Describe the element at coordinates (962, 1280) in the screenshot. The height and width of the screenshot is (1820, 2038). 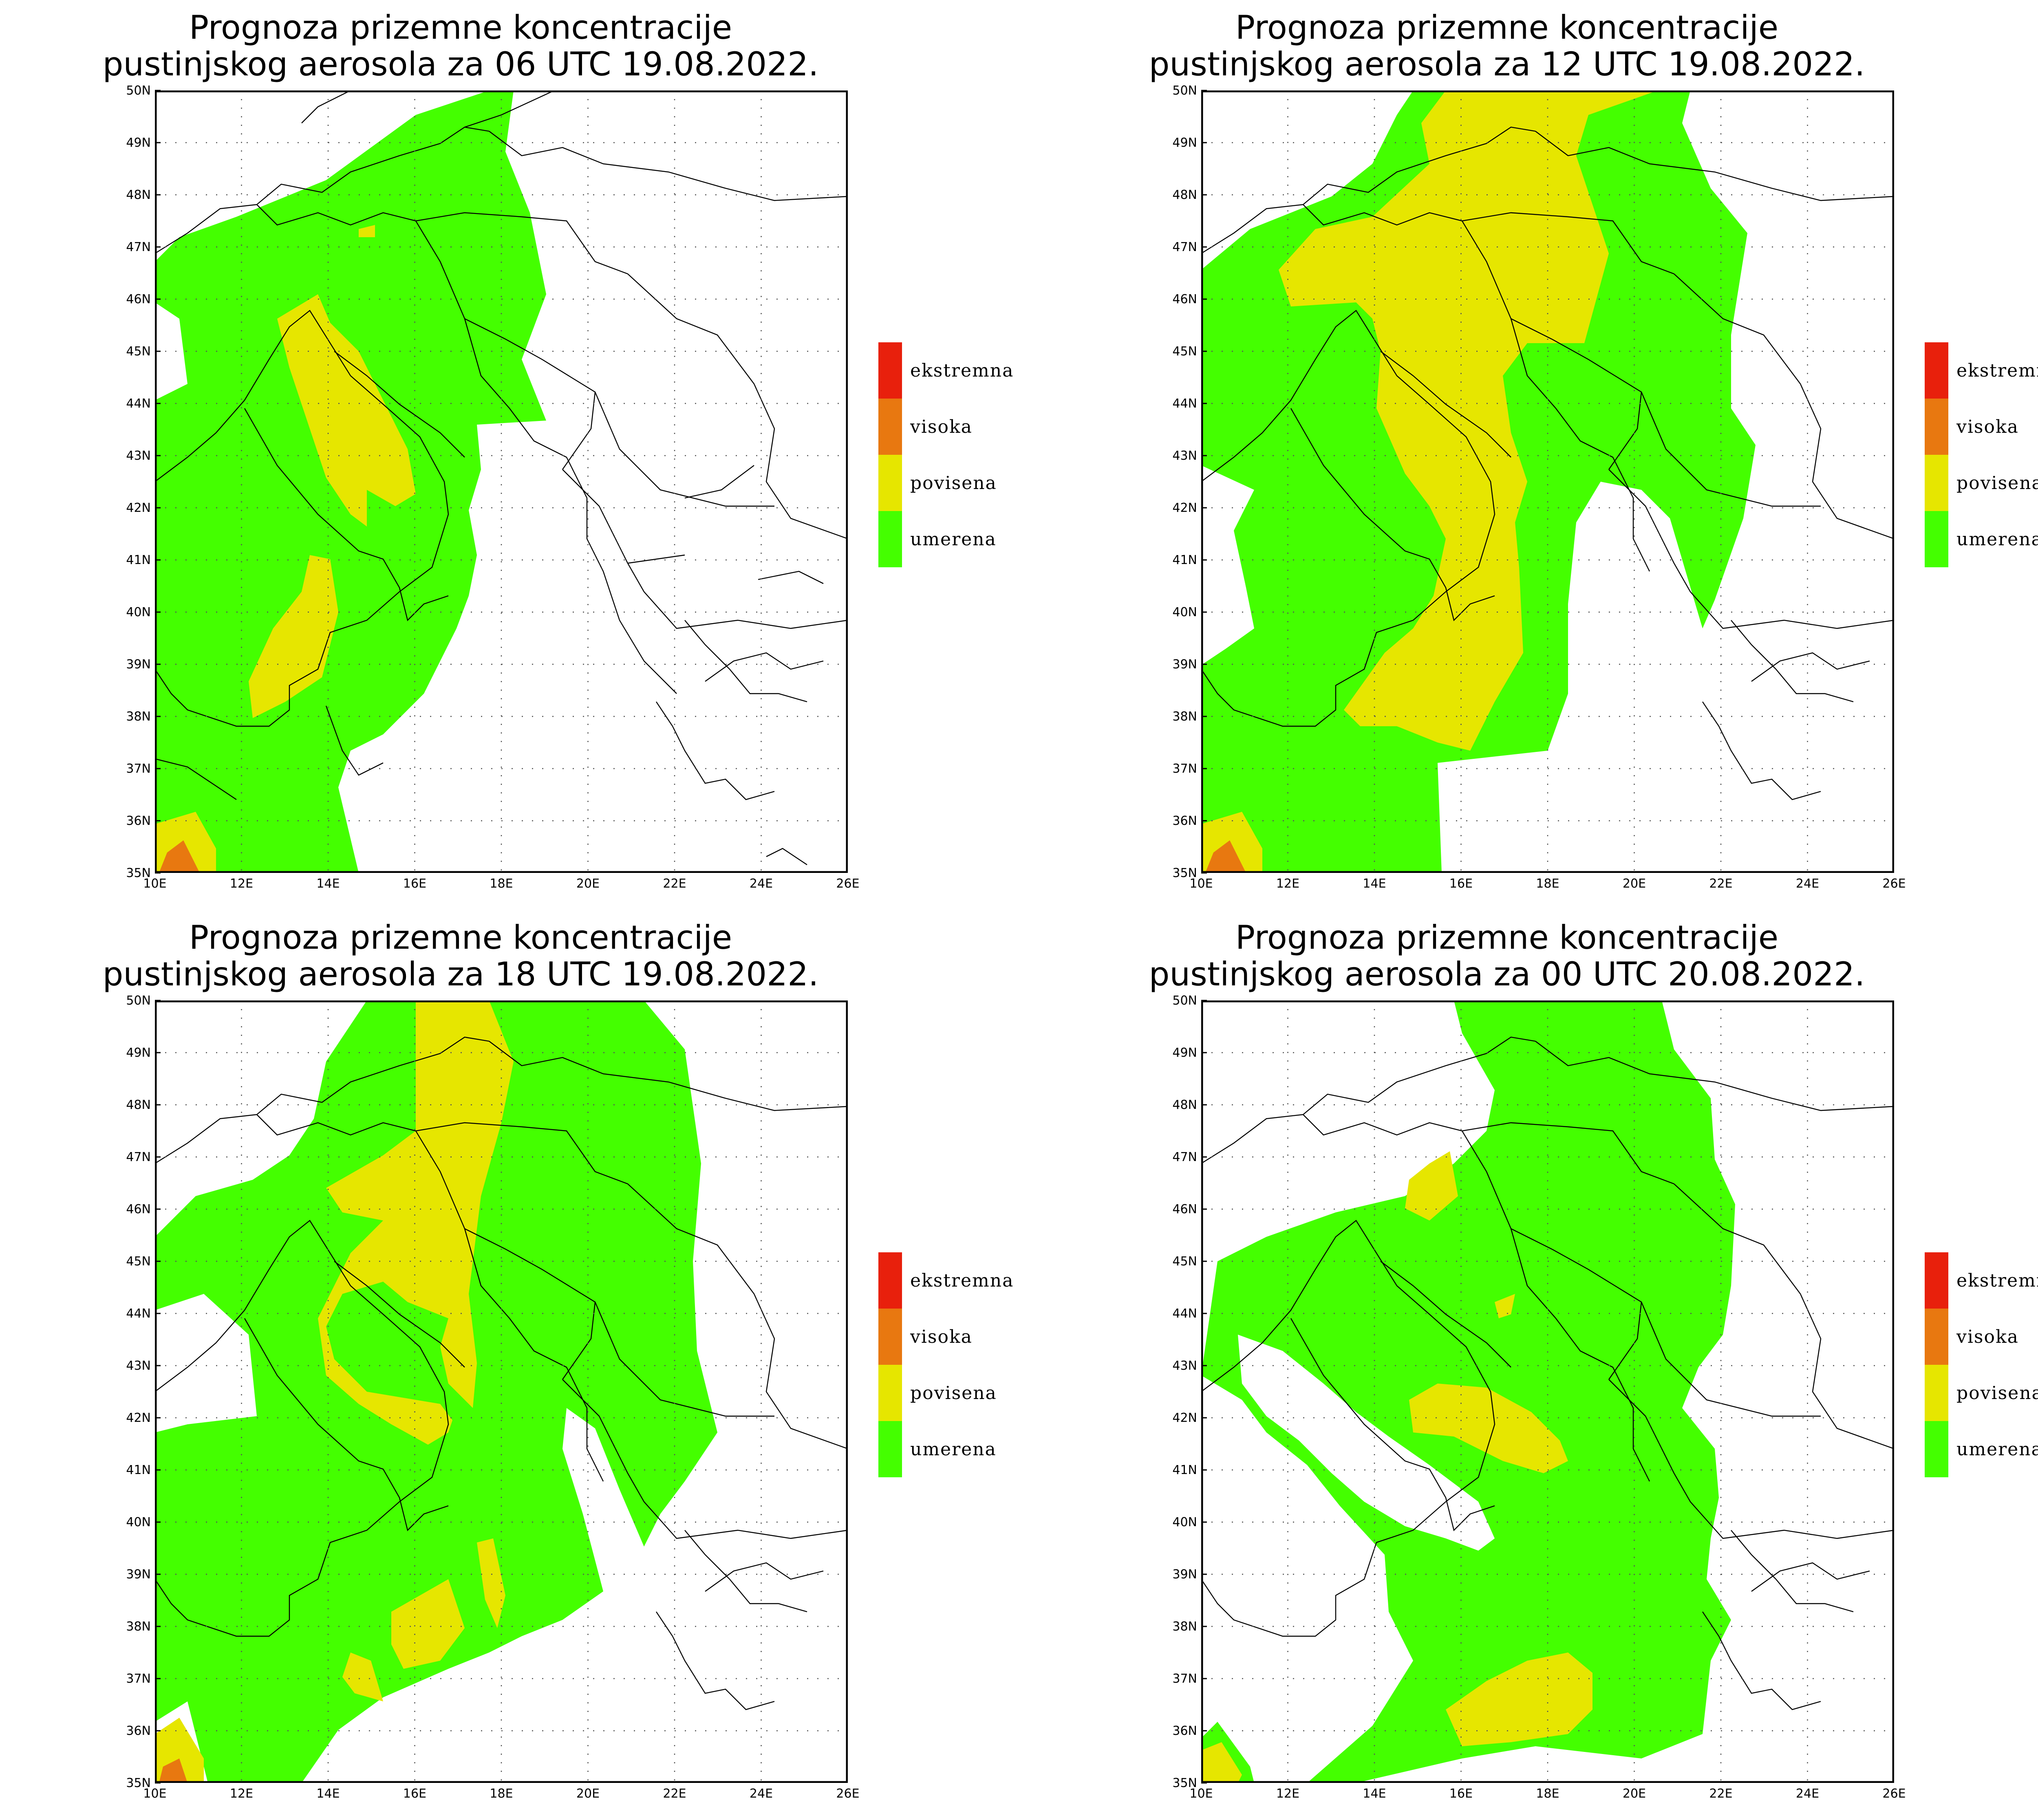
I see `legend-label: ekstremna` at that location.